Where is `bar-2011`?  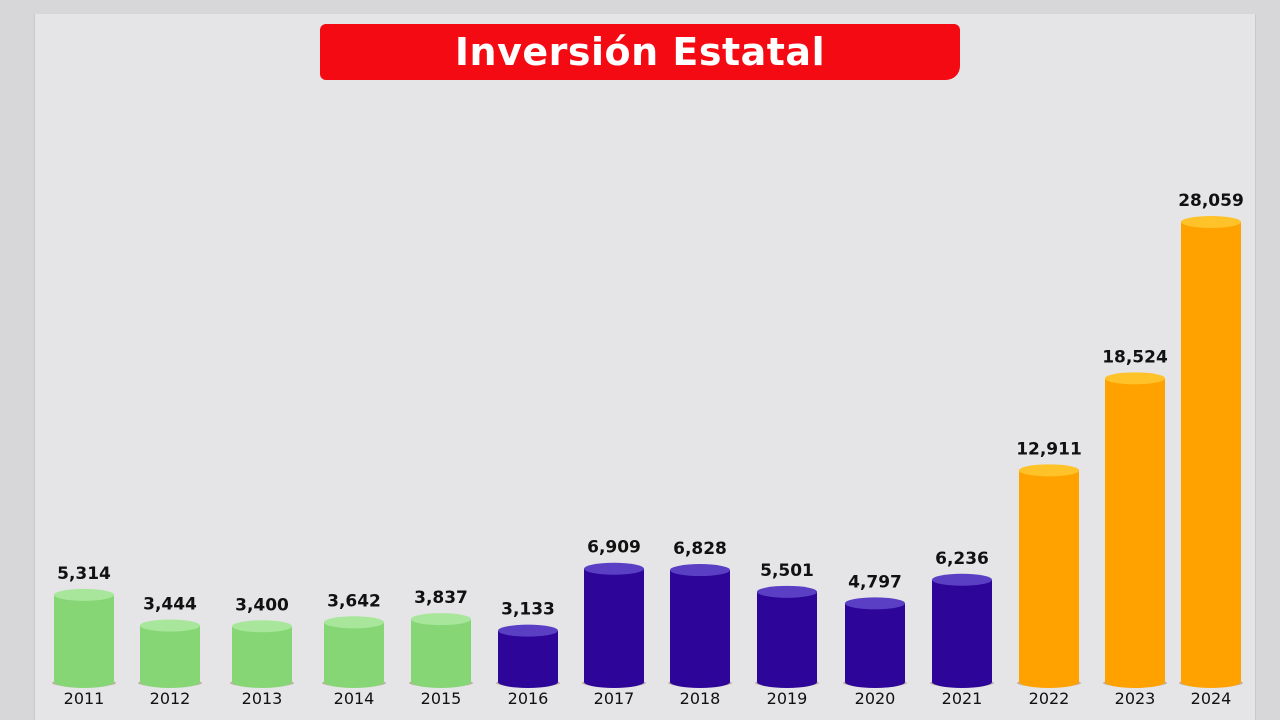
bar-2011 is located at coordinates (84, 638).